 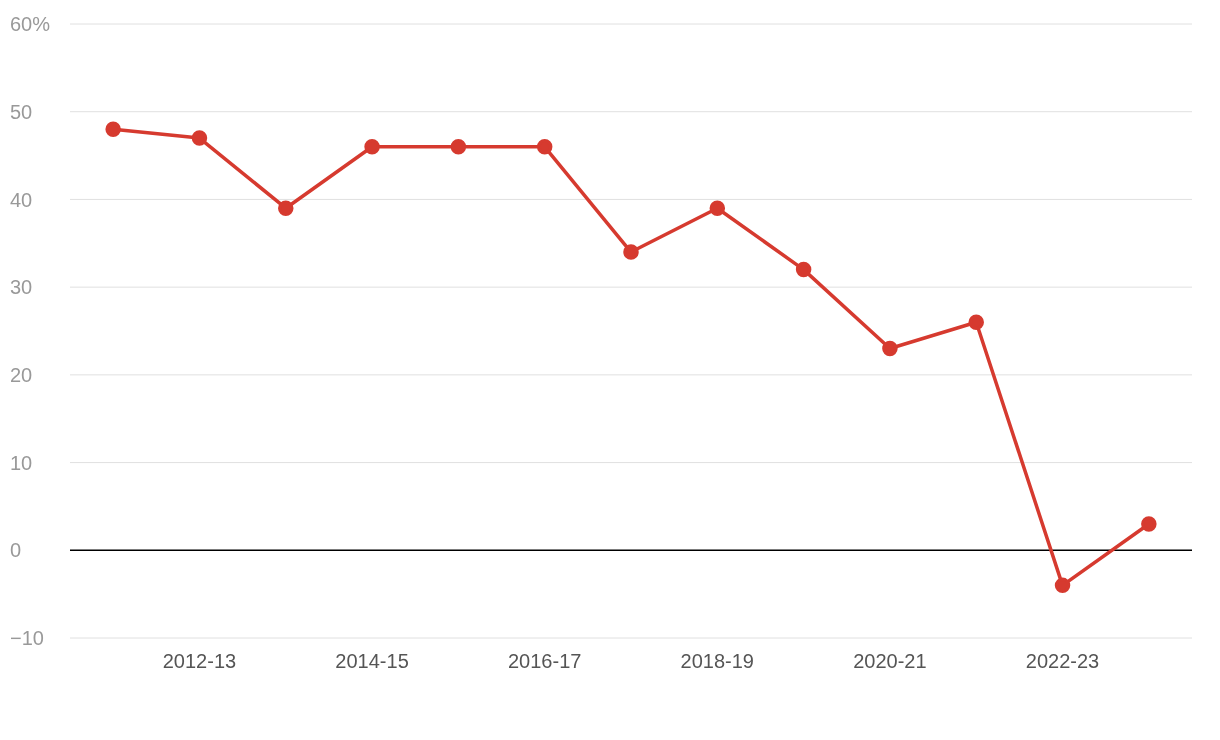 I want to click on x-tick-label: 2014-15, so click(x=372, y=661).